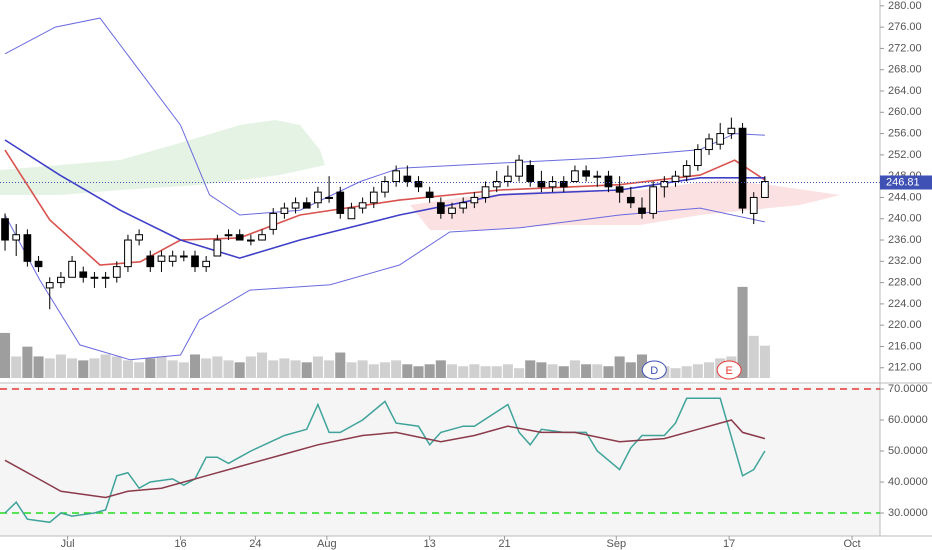 This screenshot has height=550, width=932. I want to click on y-tick-label: 224.00, so click(905, 304).